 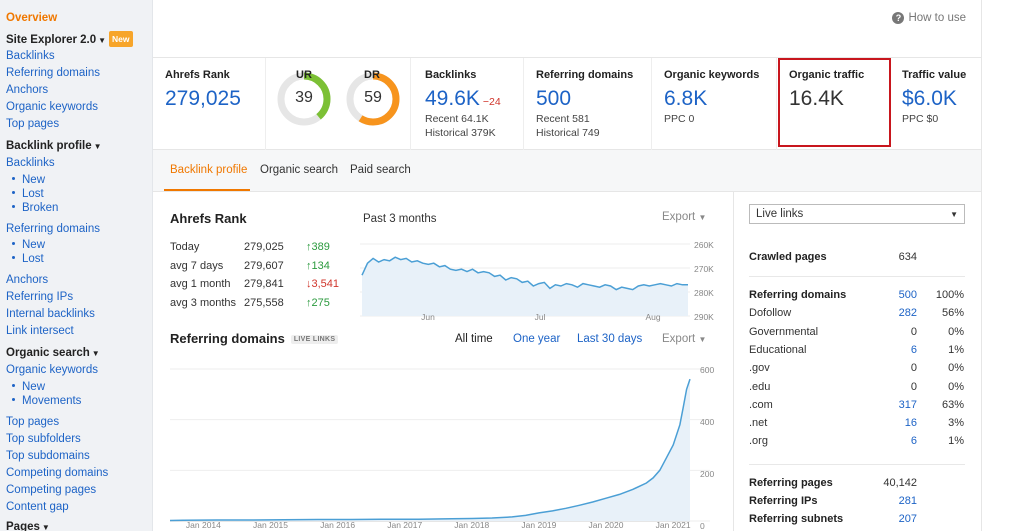 What do you see at coordinates (686, 98) in the screenshot?
I see `metric-value: 6.8K` at bounding box center [686, 98].